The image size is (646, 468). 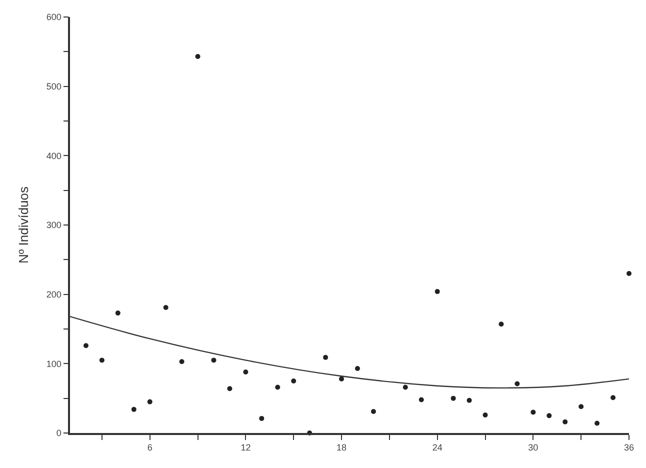 What do you see at coordinates (54, 155) in the screenshot?
I see `y-tick-label: 400` at bounding box center [54, 155].